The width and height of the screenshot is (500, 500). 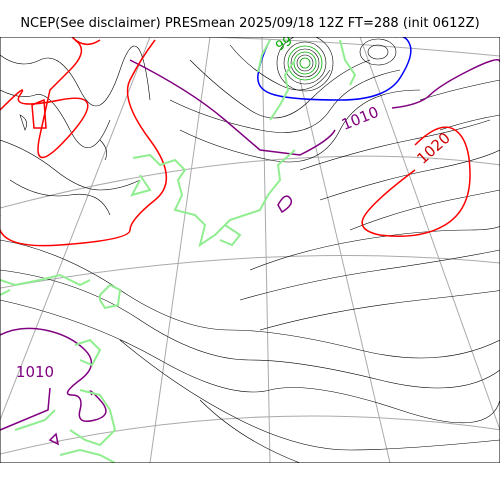 I want to click on isobar-1010-island, so click(x=285, y=204).